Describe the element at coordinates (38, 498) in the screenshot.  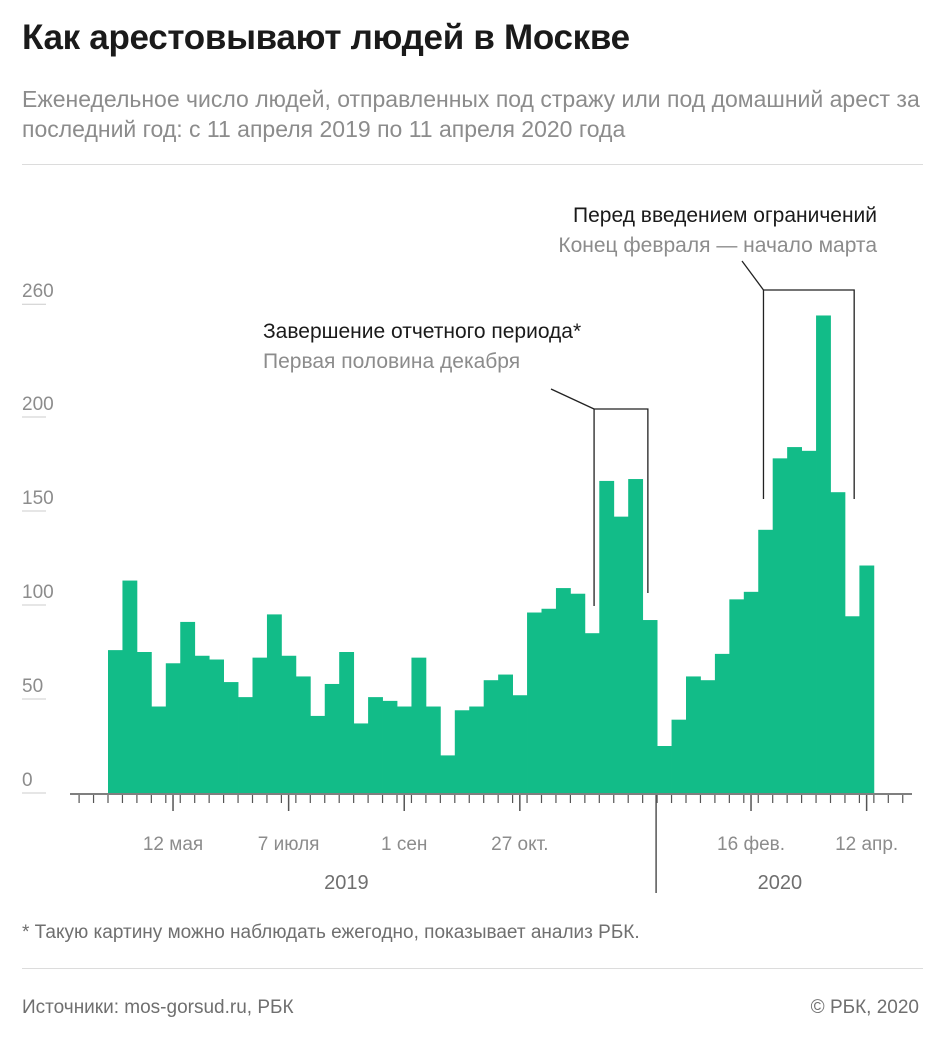
I see `y-tick-label: 150` at that location.